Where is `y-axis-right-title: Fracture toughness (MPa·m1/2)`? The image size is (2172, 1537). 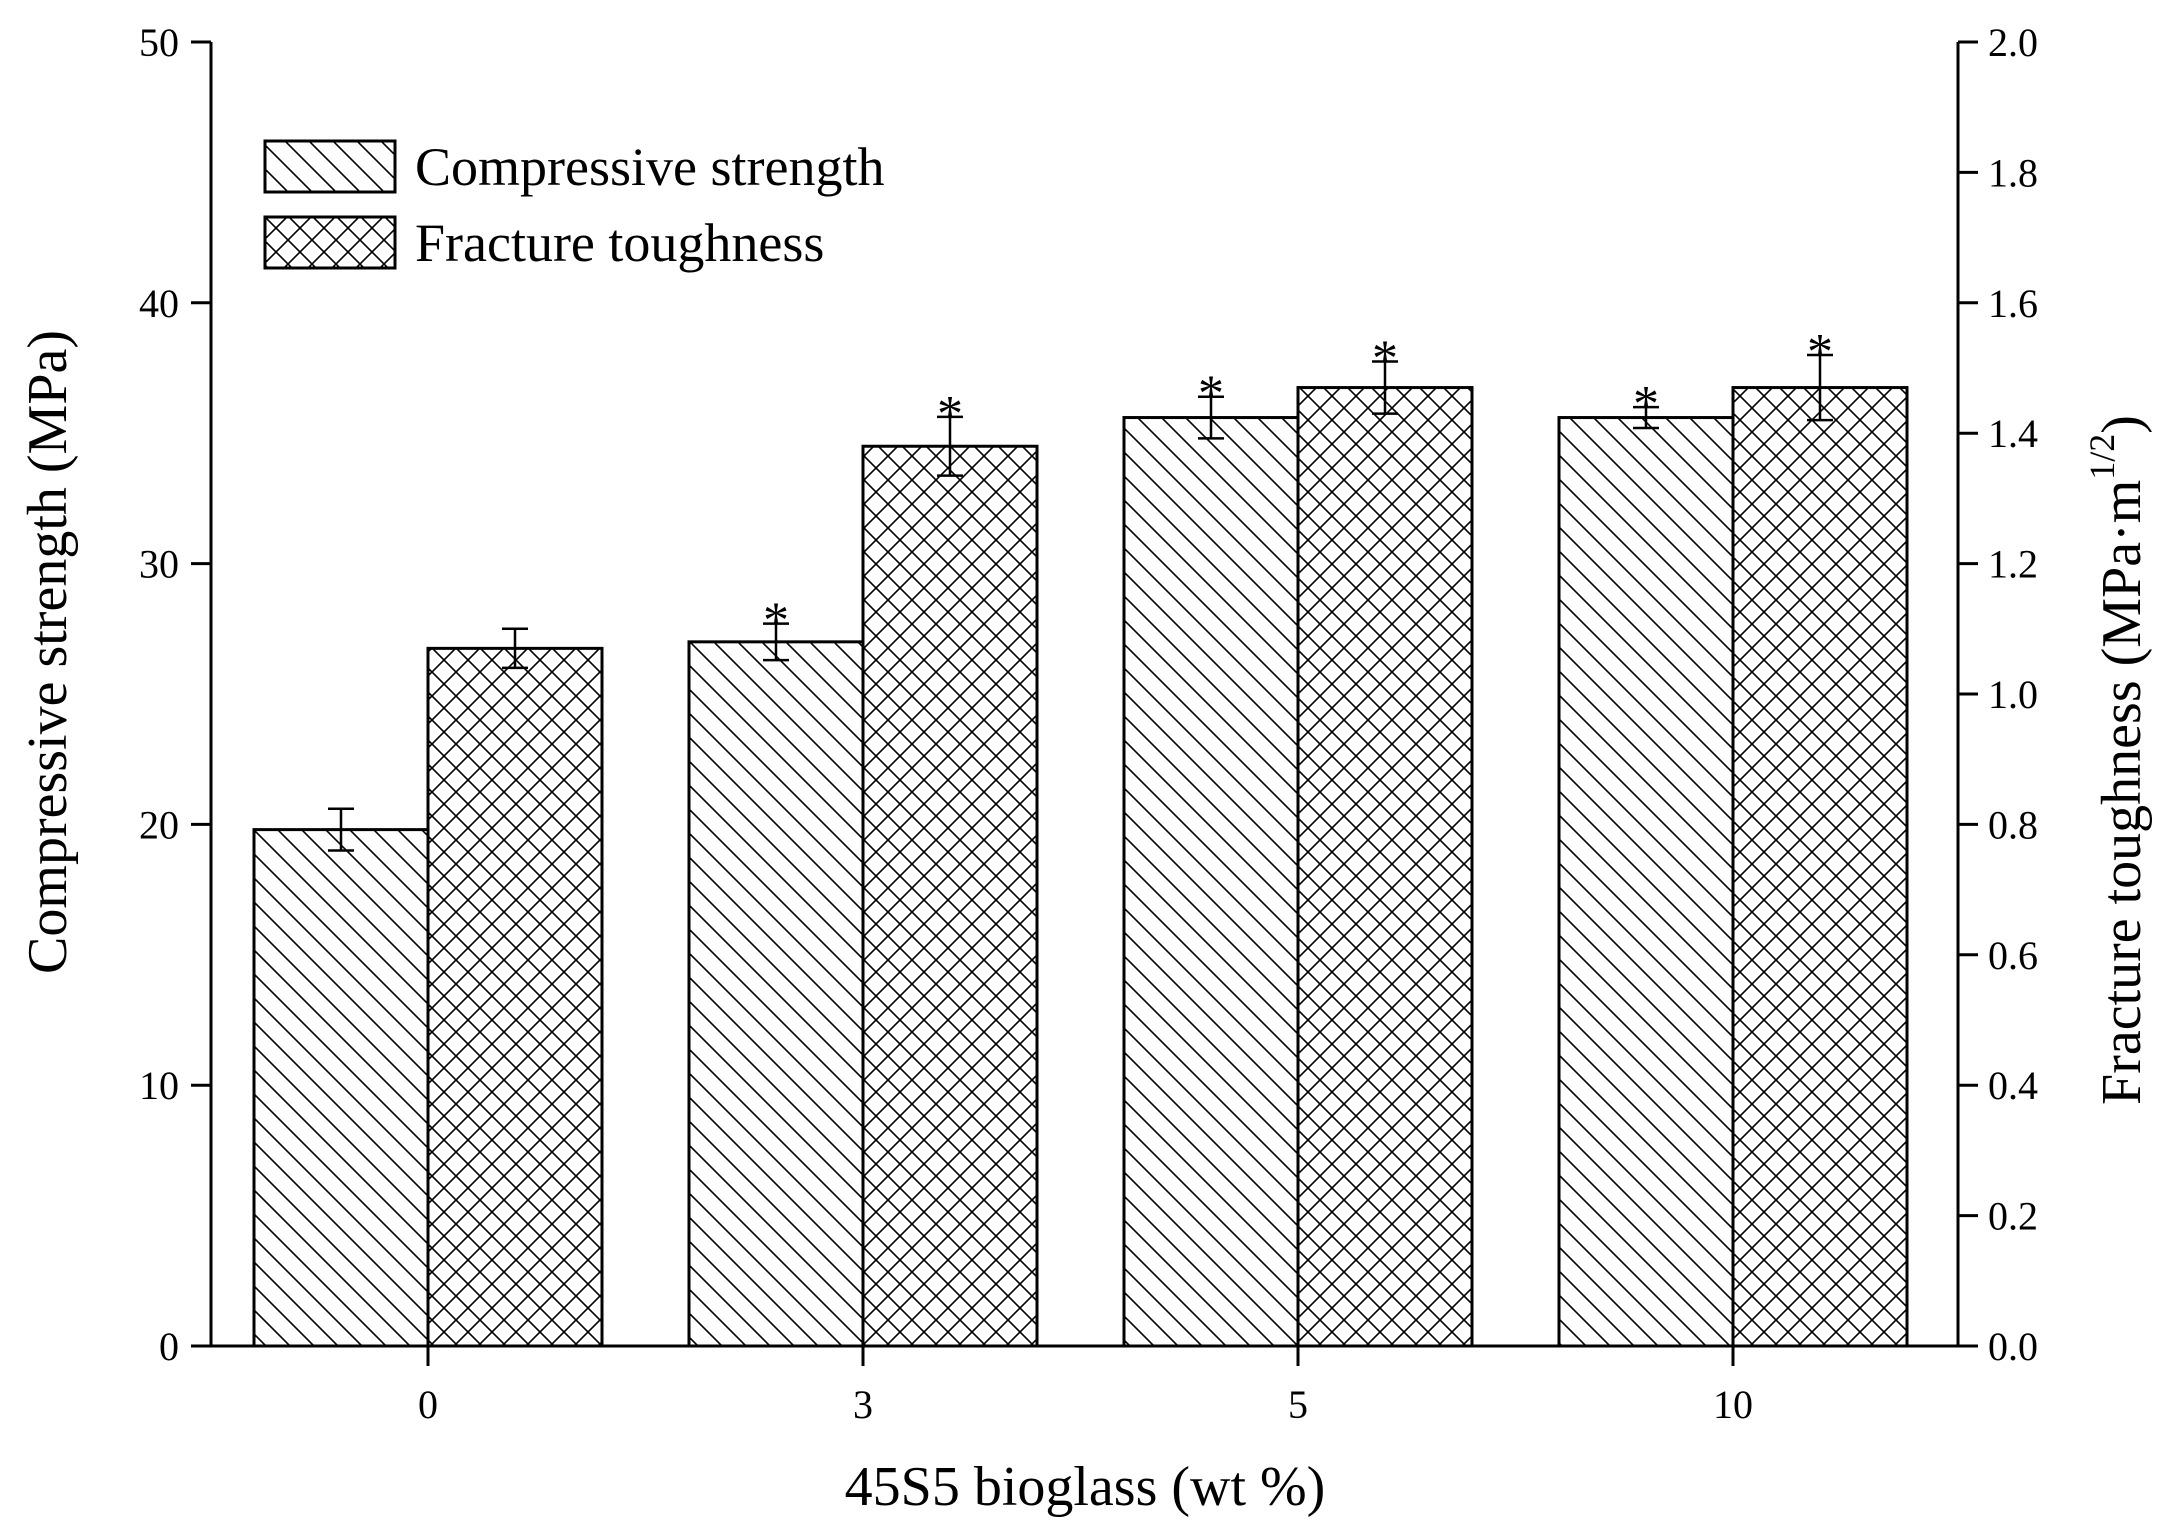
y-axis-right-title: Fracture toughness (MPa·m1/2) is located at coordinates (2117, 760).